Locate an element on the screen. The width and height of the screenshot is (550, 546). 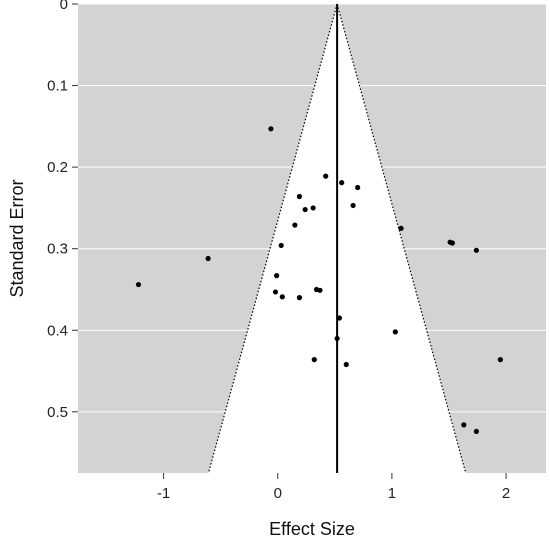
y-tick-label: 0.5 is located at coordinates (57, 412).